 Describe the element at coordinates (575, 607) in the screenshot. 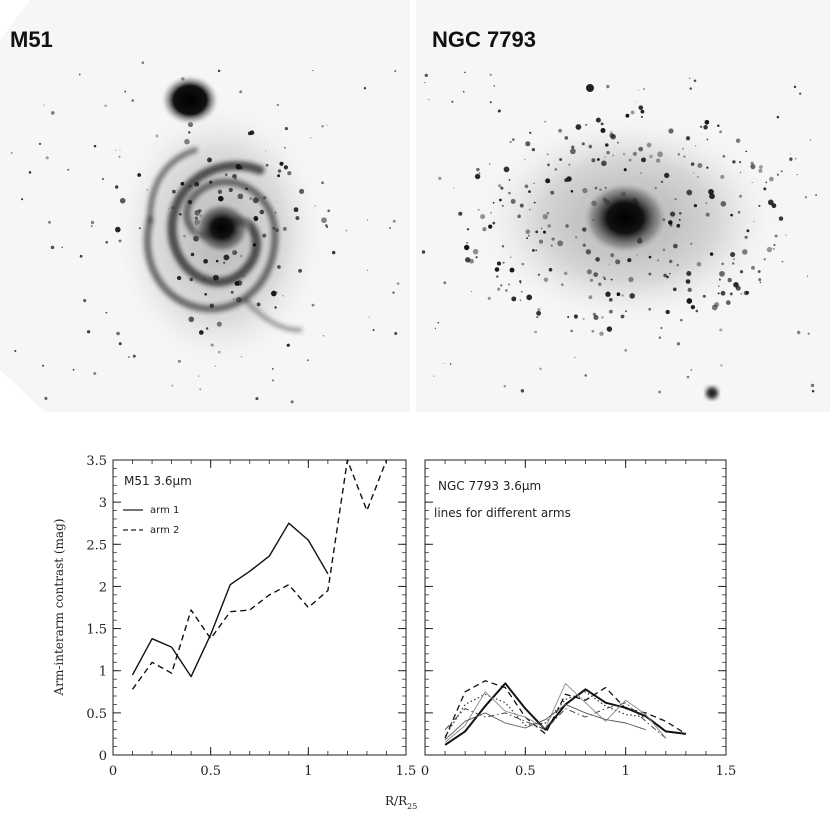

I see `ngc7793-chart-frame` at that location.